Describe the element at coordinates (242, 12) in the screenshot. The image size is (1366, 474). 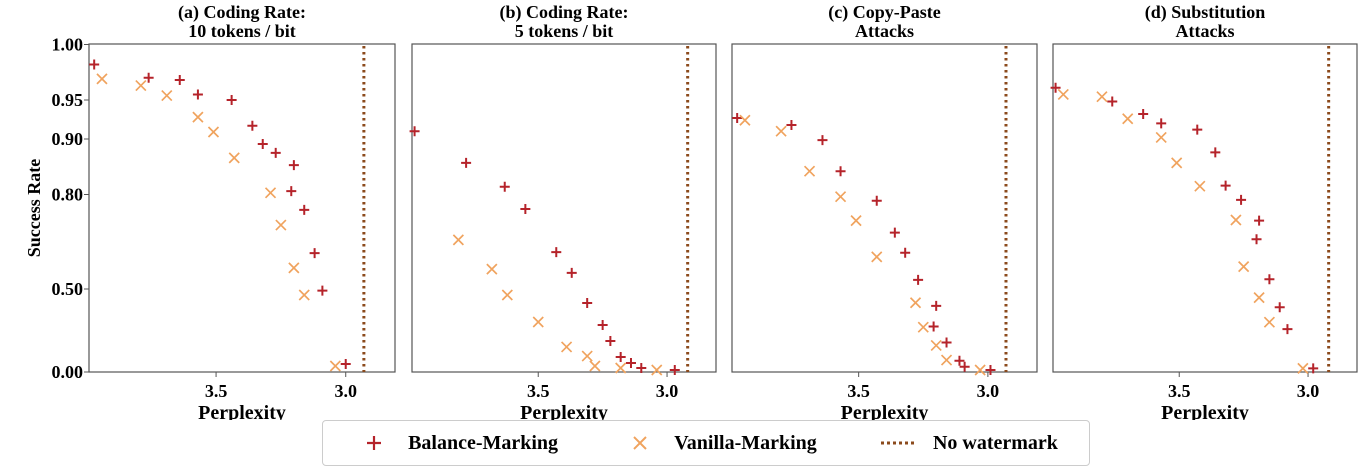
I see `panel-a-title: (a) Coding Rate:` at that location.